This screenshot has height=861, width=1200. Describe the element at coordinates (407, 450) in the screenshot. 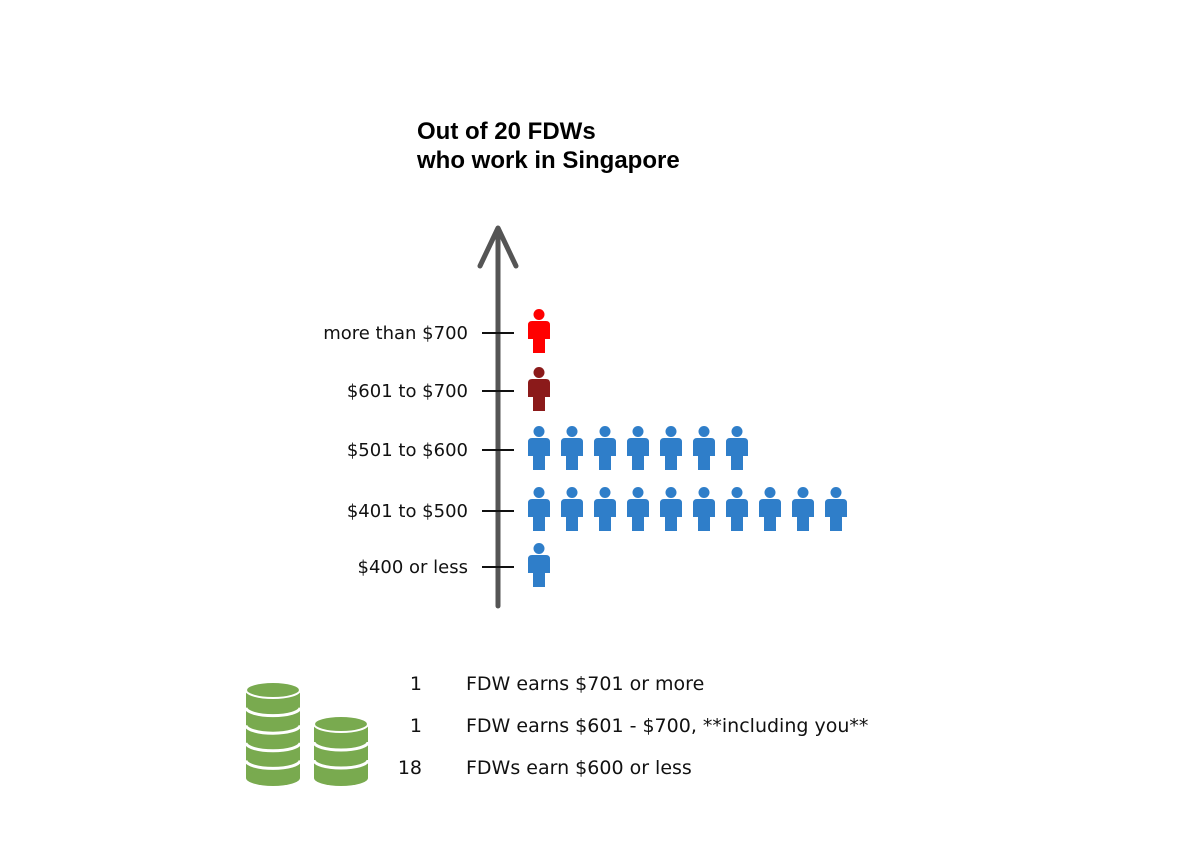

I see `y-tick-label: $501 to $600` at that location.